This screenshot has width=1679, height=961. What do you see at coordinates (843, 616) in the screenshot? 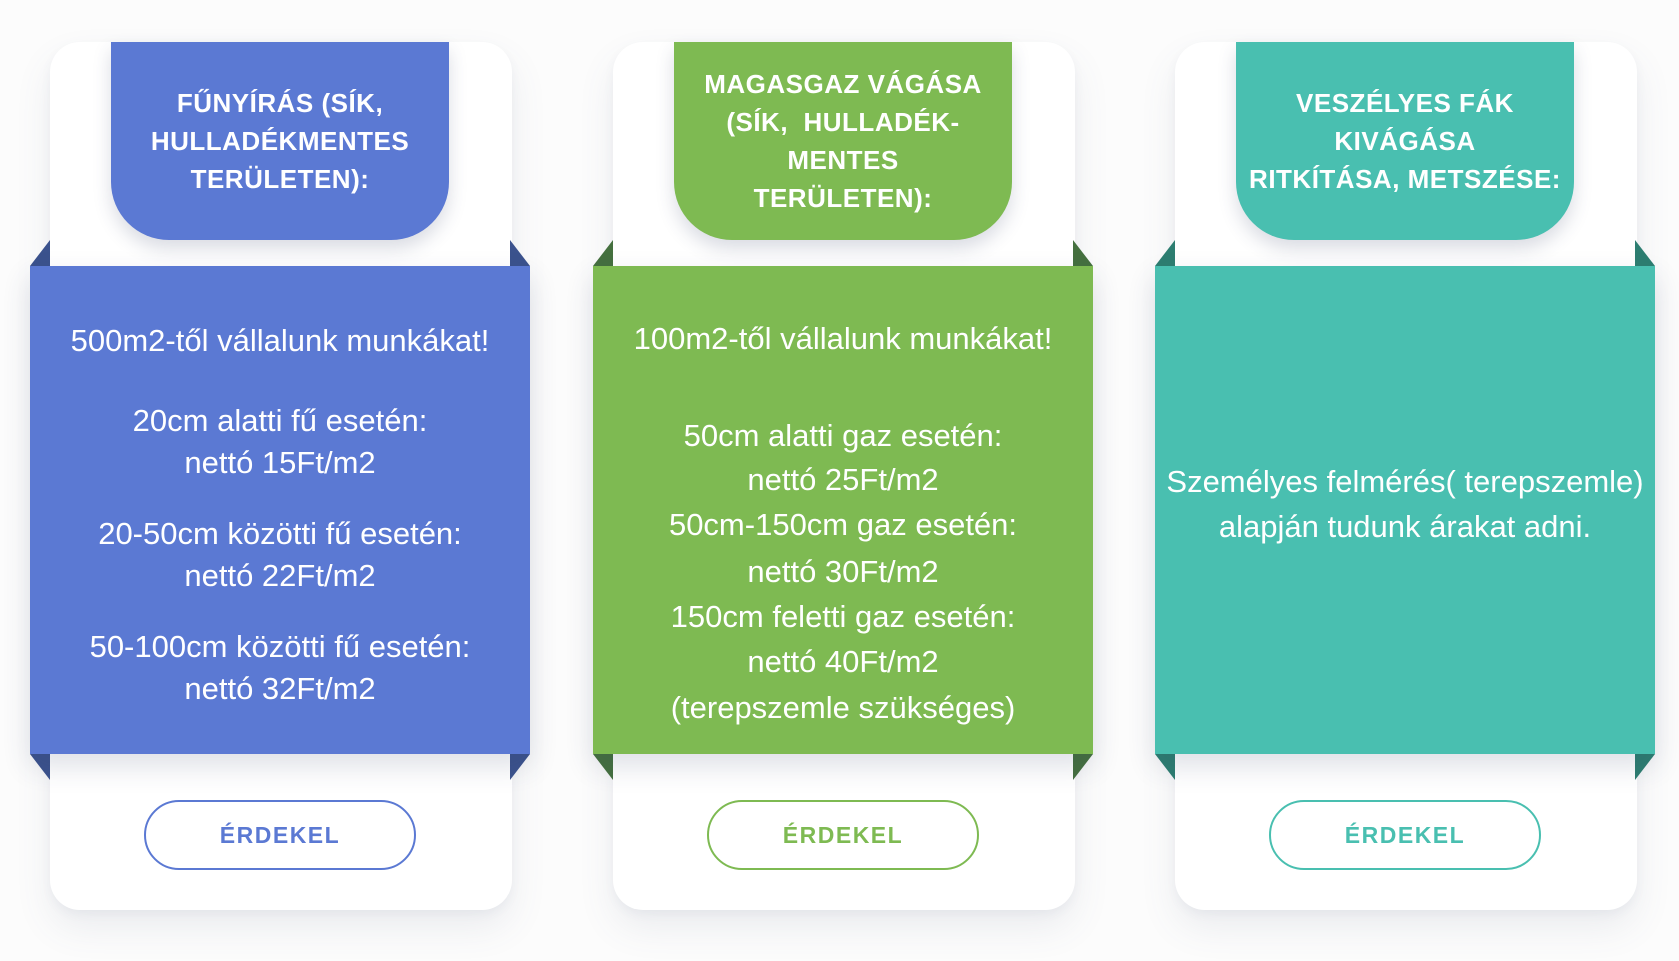
I see `price-text-line: 150cm feletti gaz esetén:` at bounding box center [843, 616].